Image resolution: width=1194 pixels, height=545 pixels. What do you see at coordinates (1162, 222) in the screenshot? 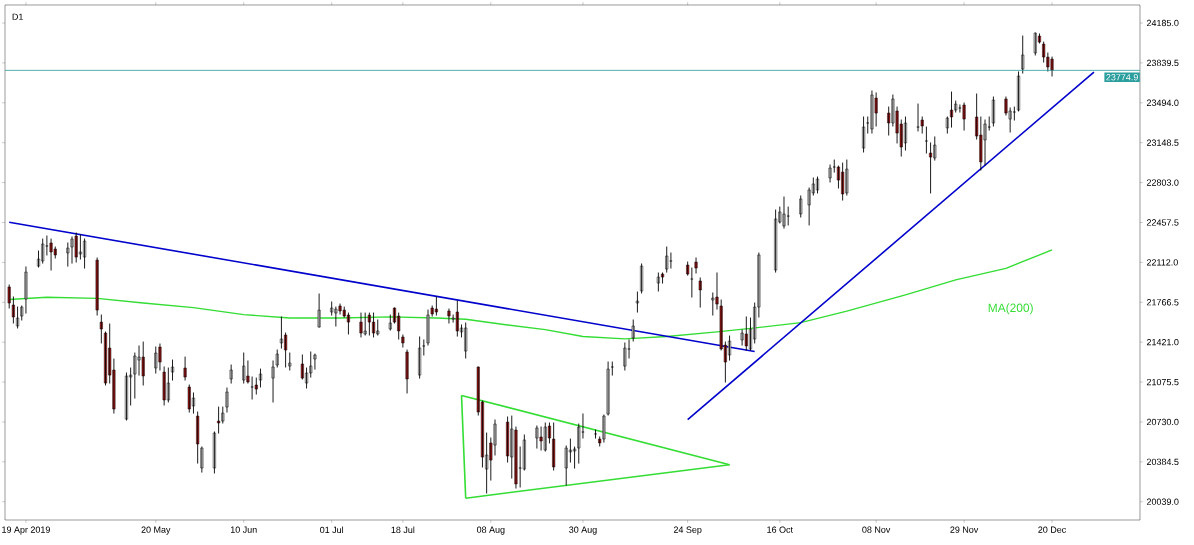
I see `y-tick-label: 22457.5` at bounding box center [1162, 222].